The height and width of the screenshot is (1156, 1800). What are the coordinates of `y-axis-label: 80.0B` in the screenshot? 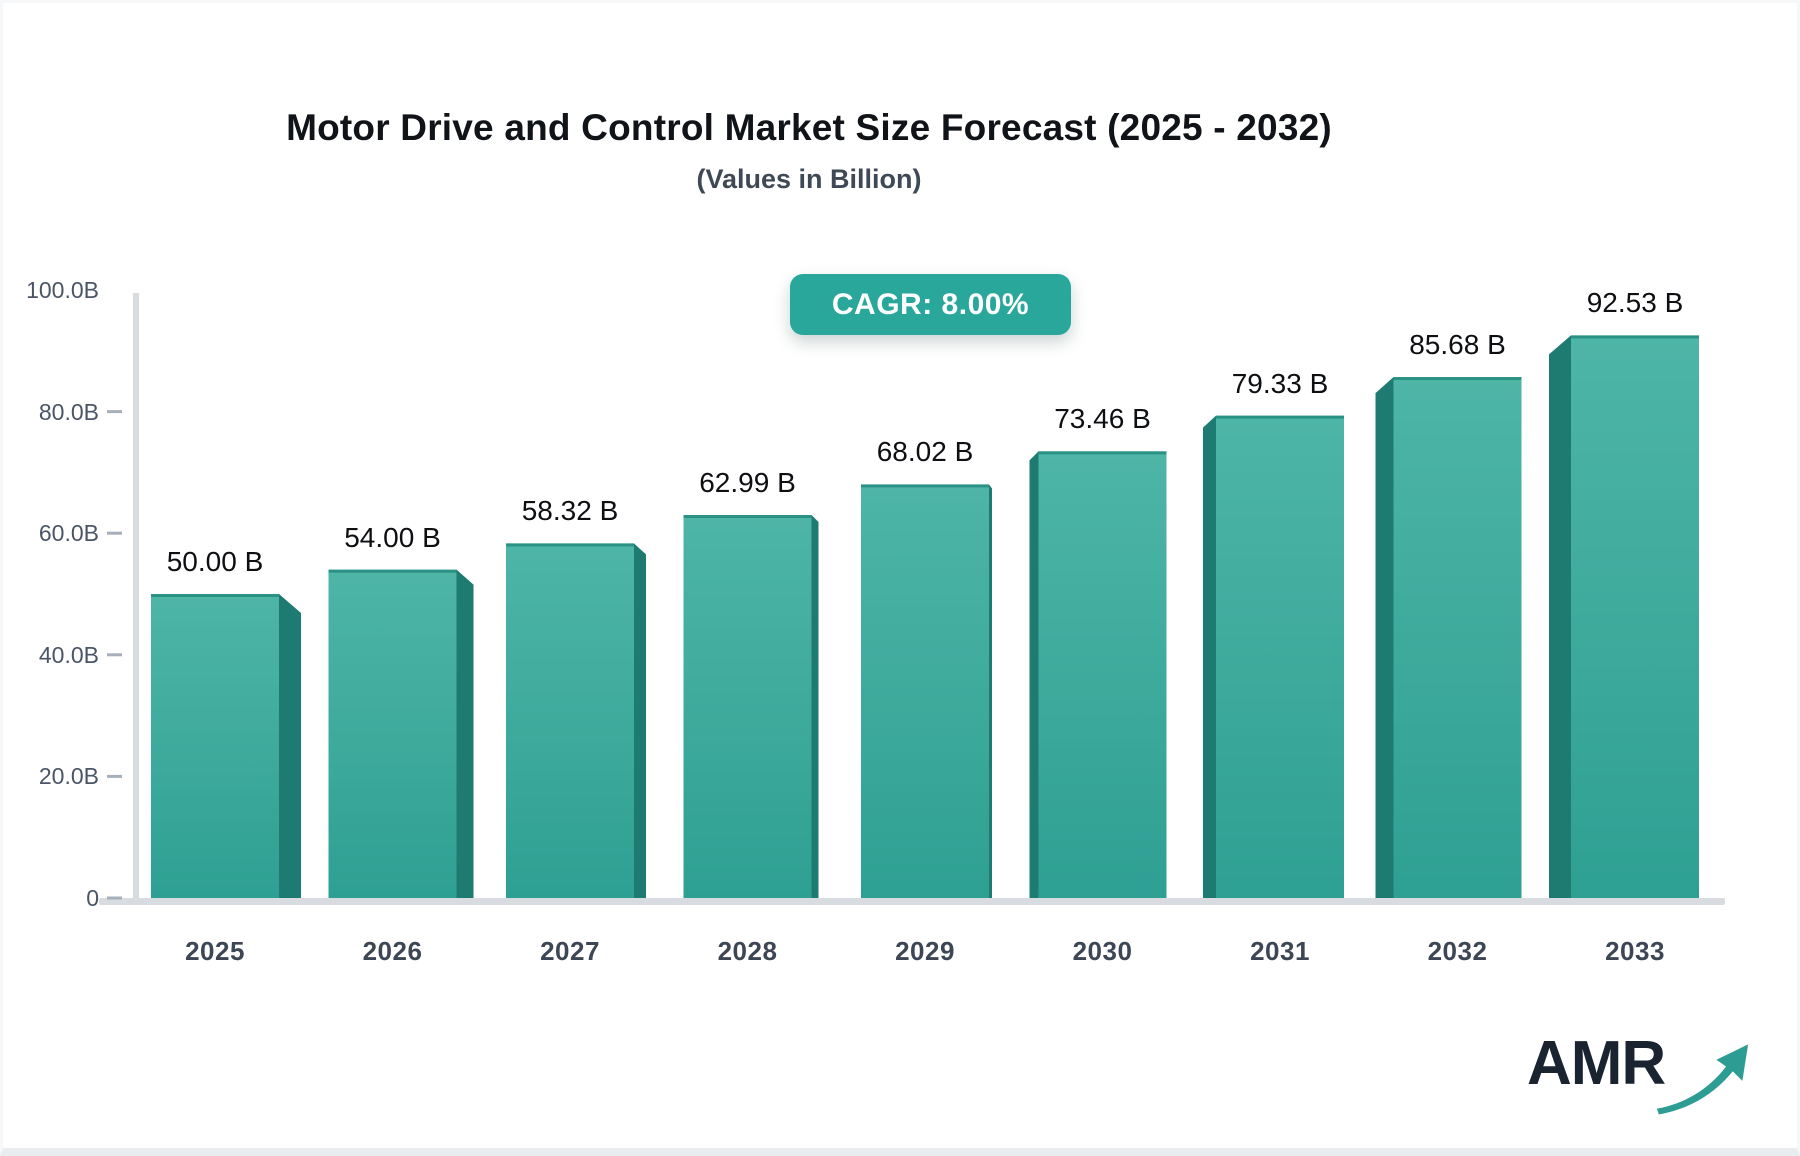 It's located at (68, 411).